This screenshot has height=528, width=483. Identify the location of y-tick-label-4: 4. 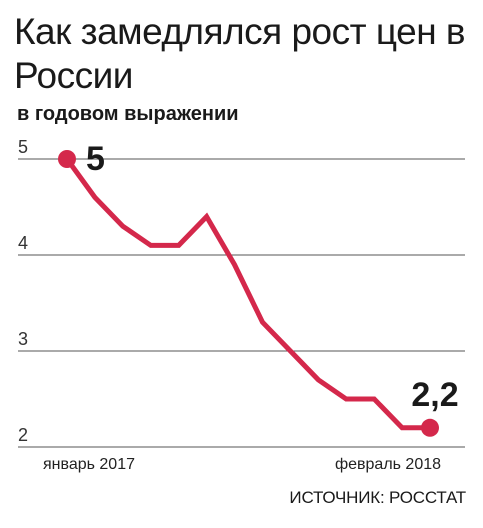
(23, 243).